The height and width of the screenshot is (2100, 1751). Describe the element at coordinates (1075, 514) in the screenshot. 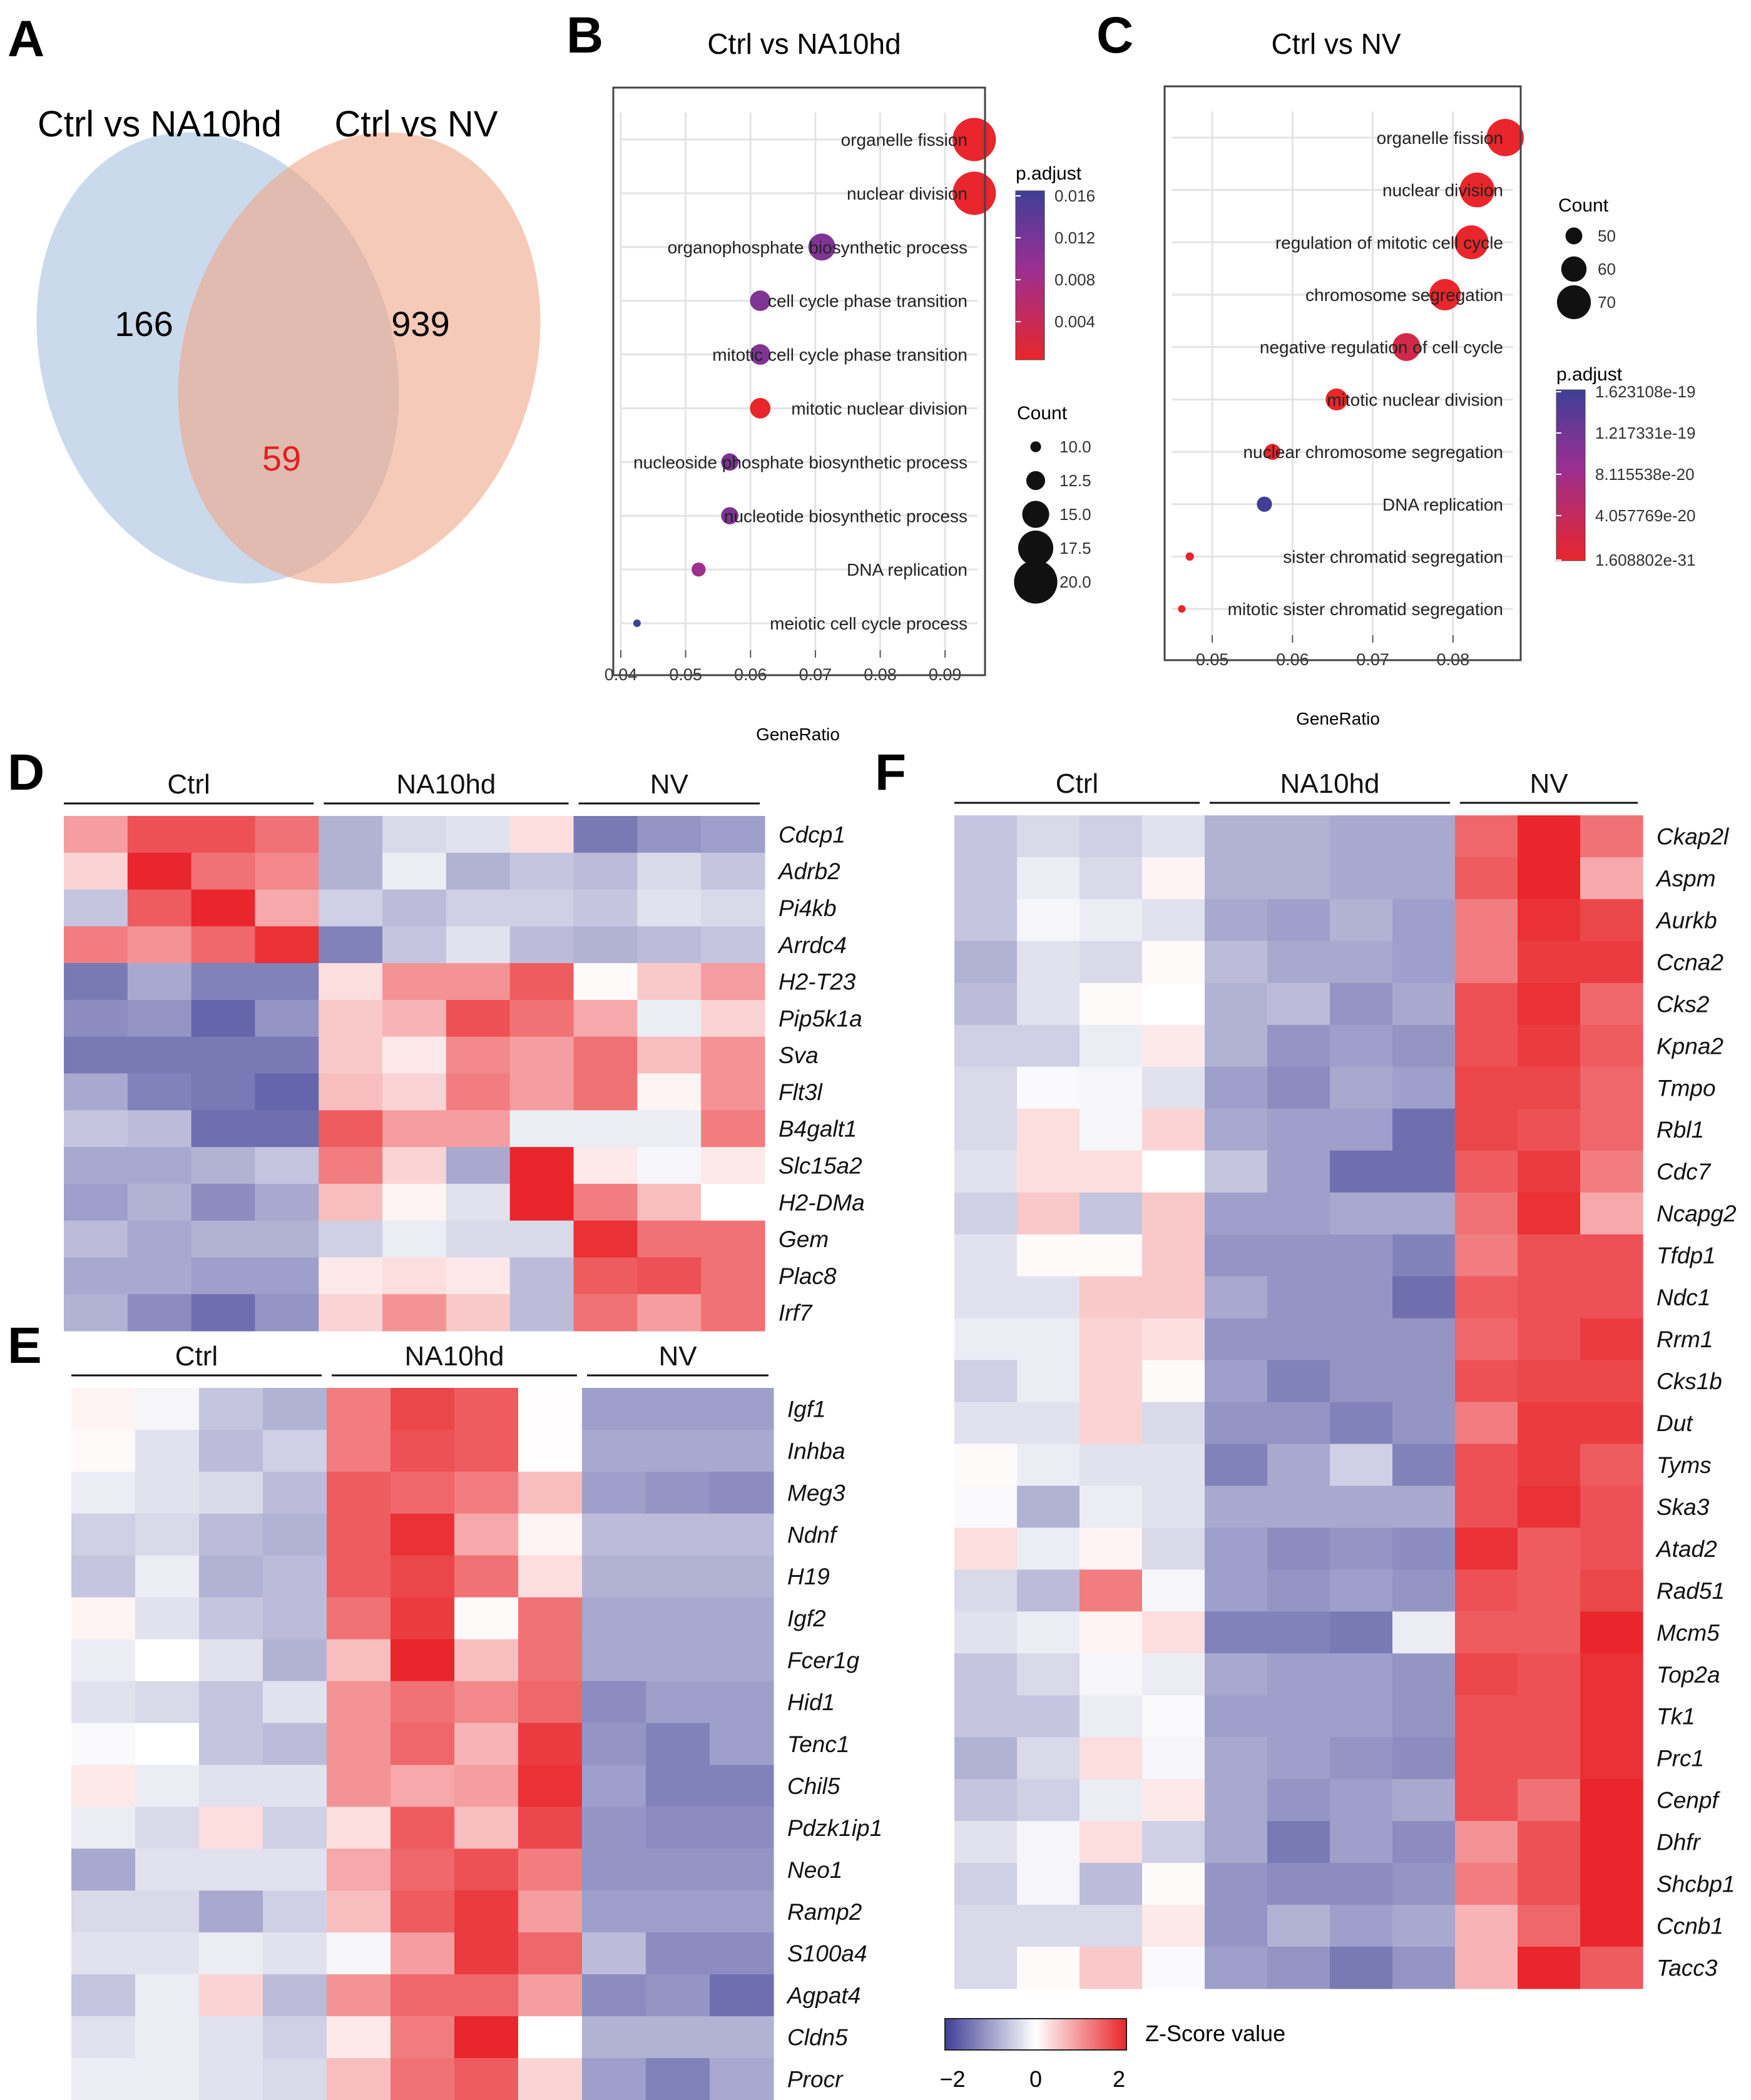

I see `count-legend-label: 15.0` at that location.